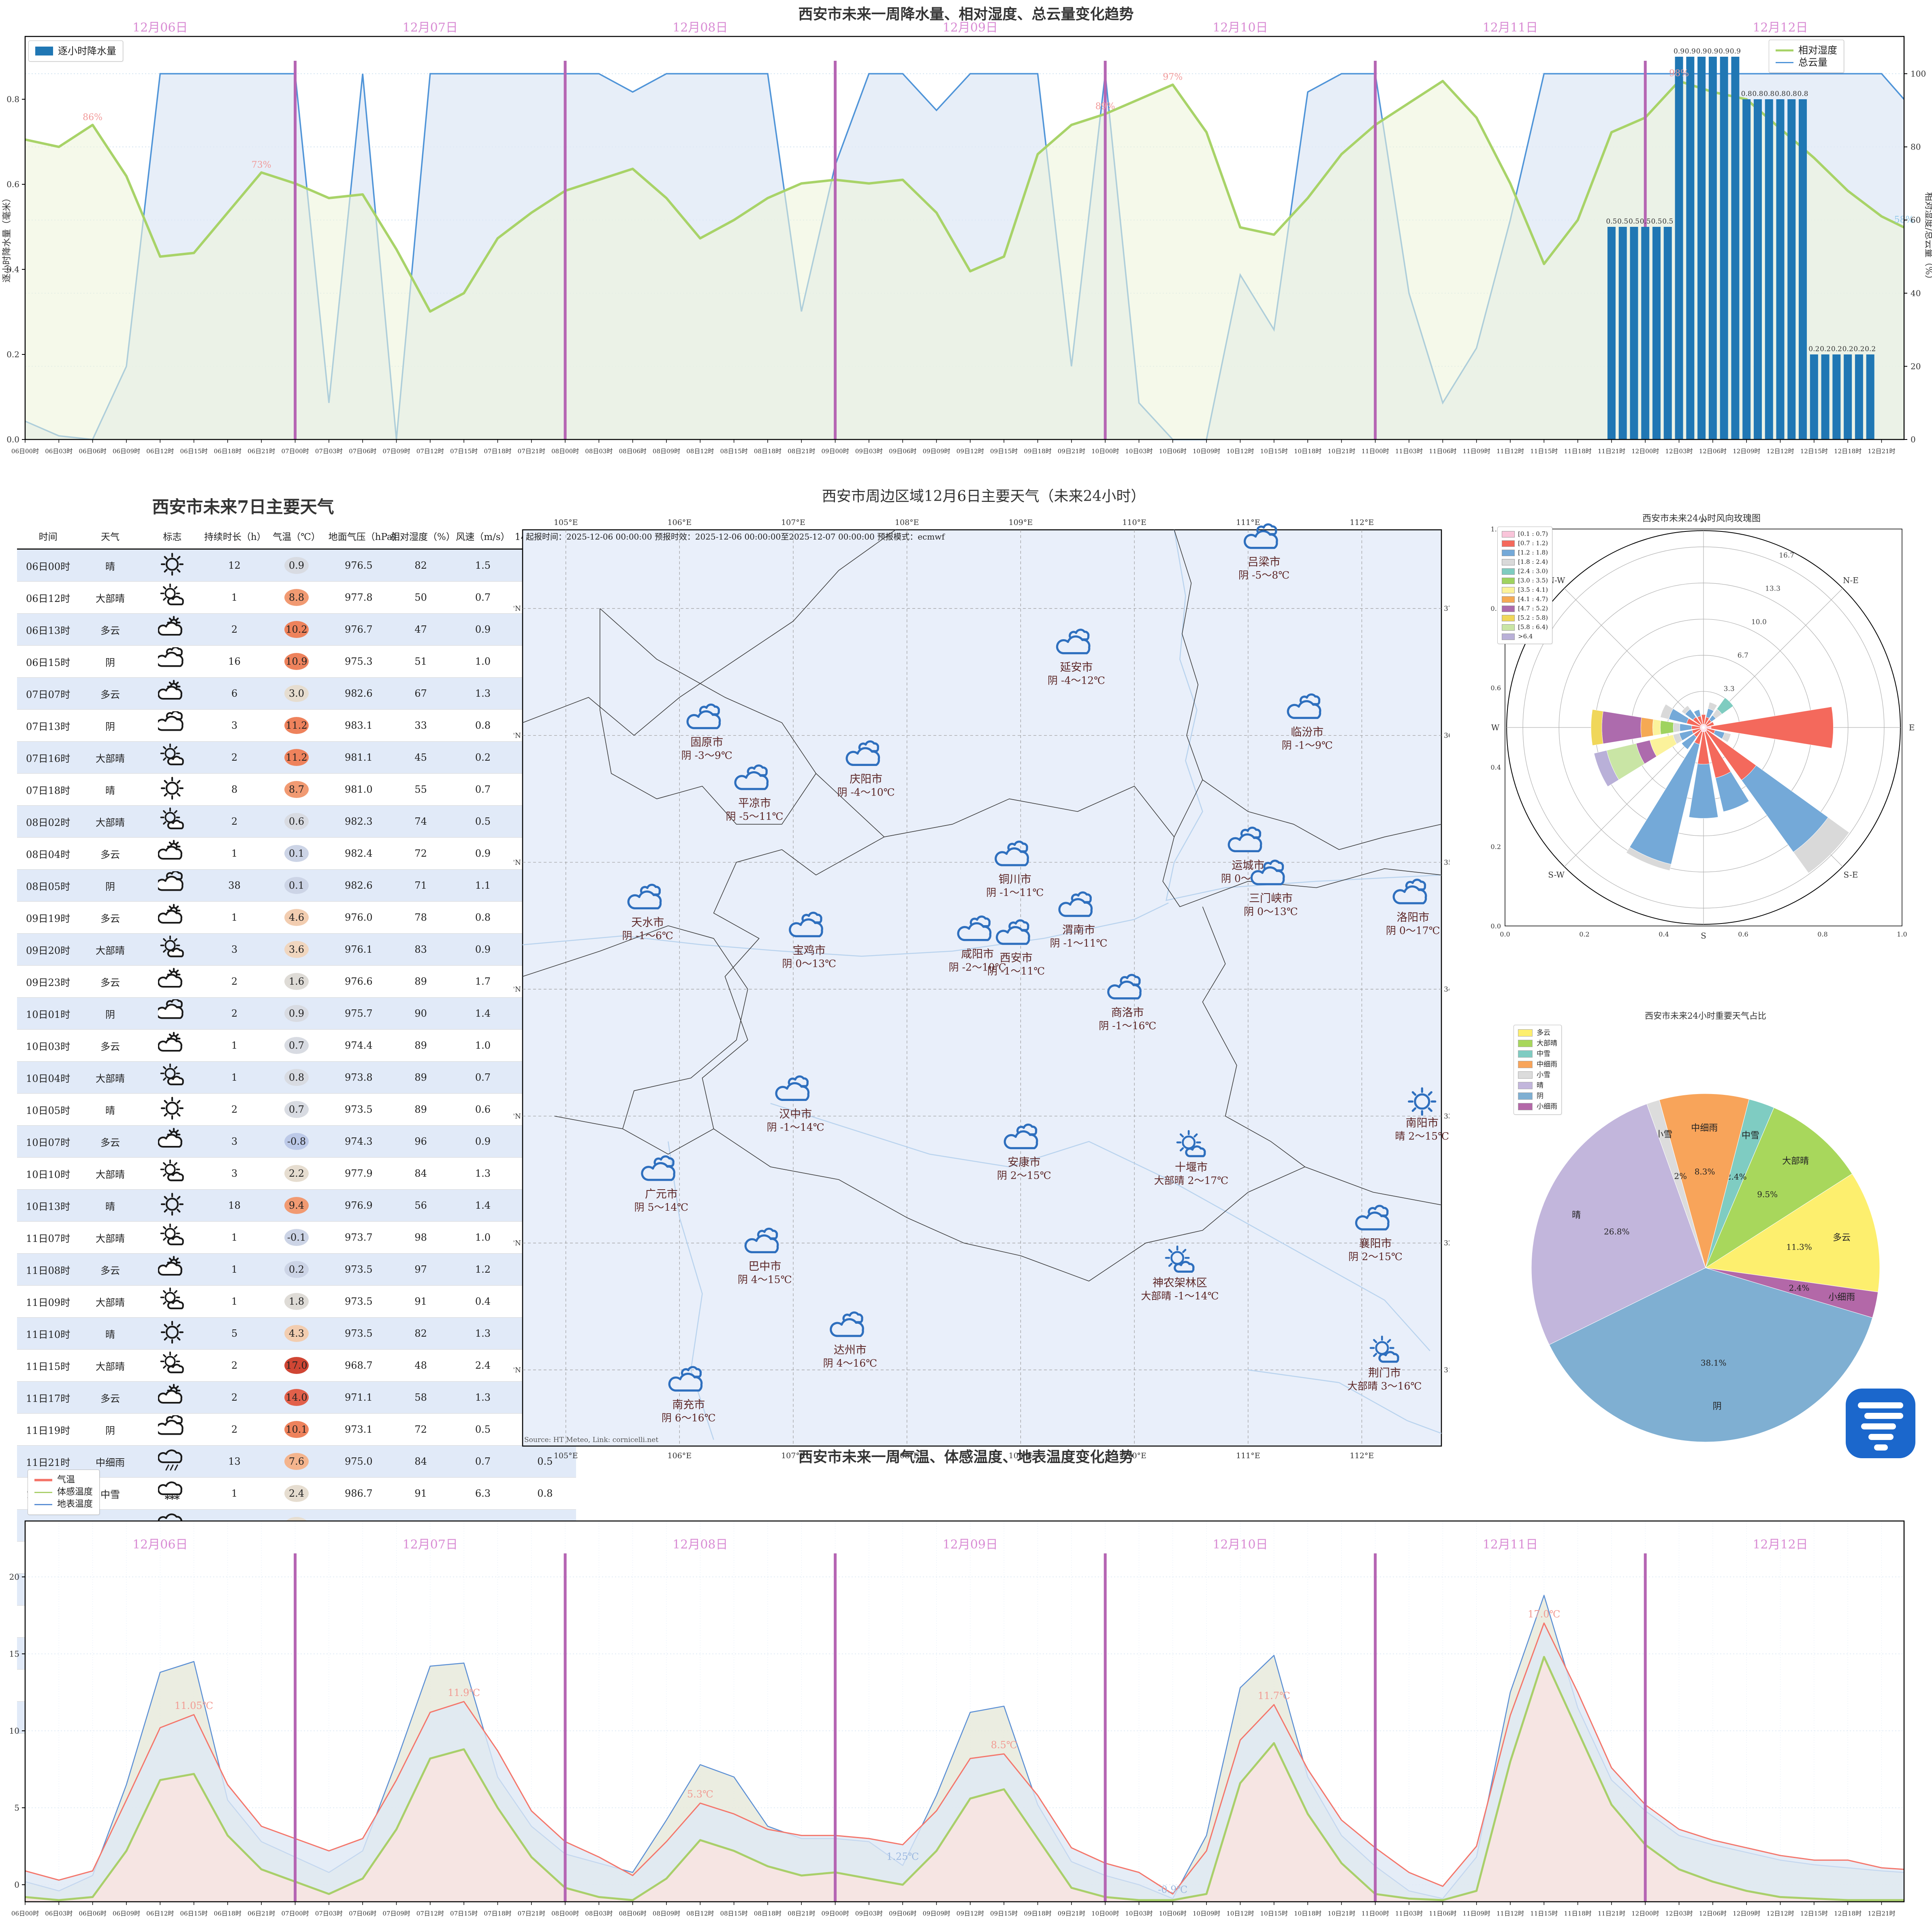 The width and height of the screenshot is (1932, 1922). Describe the element at coordinates (1525, 544) in the screenshot. I see `windrose-legend-item: [0.7 : 1.2)` at that location.